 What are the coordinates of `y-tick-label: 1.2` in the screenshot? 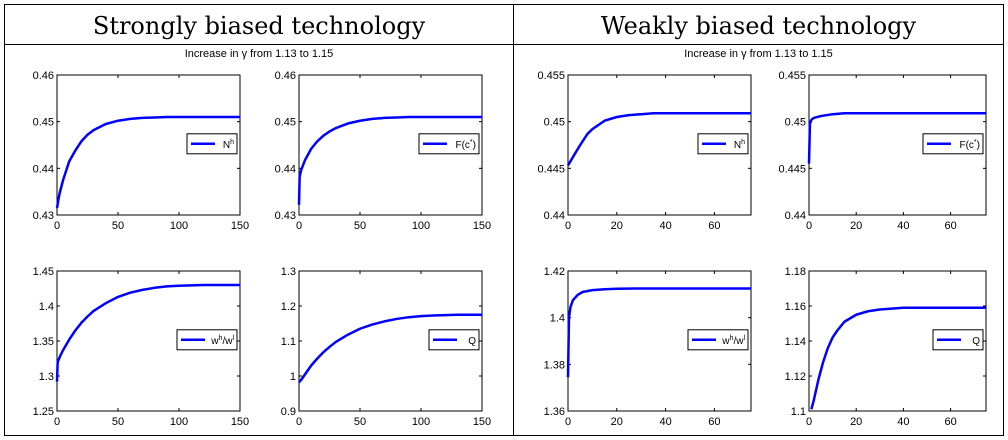 It's located at (288, 307).